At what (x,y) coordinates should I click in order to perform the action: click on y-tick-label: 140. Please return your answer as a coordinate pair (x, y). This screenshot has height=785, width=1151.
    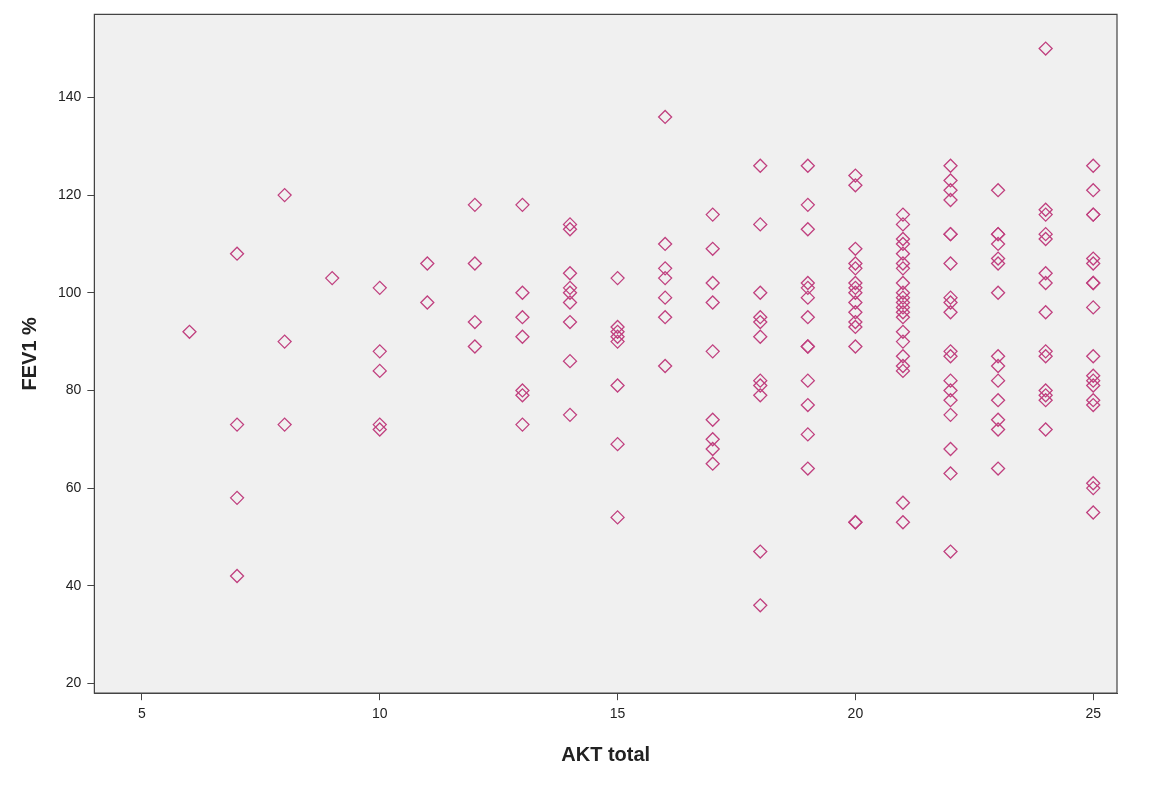
    Looking at the image, I should click on (70, 96).